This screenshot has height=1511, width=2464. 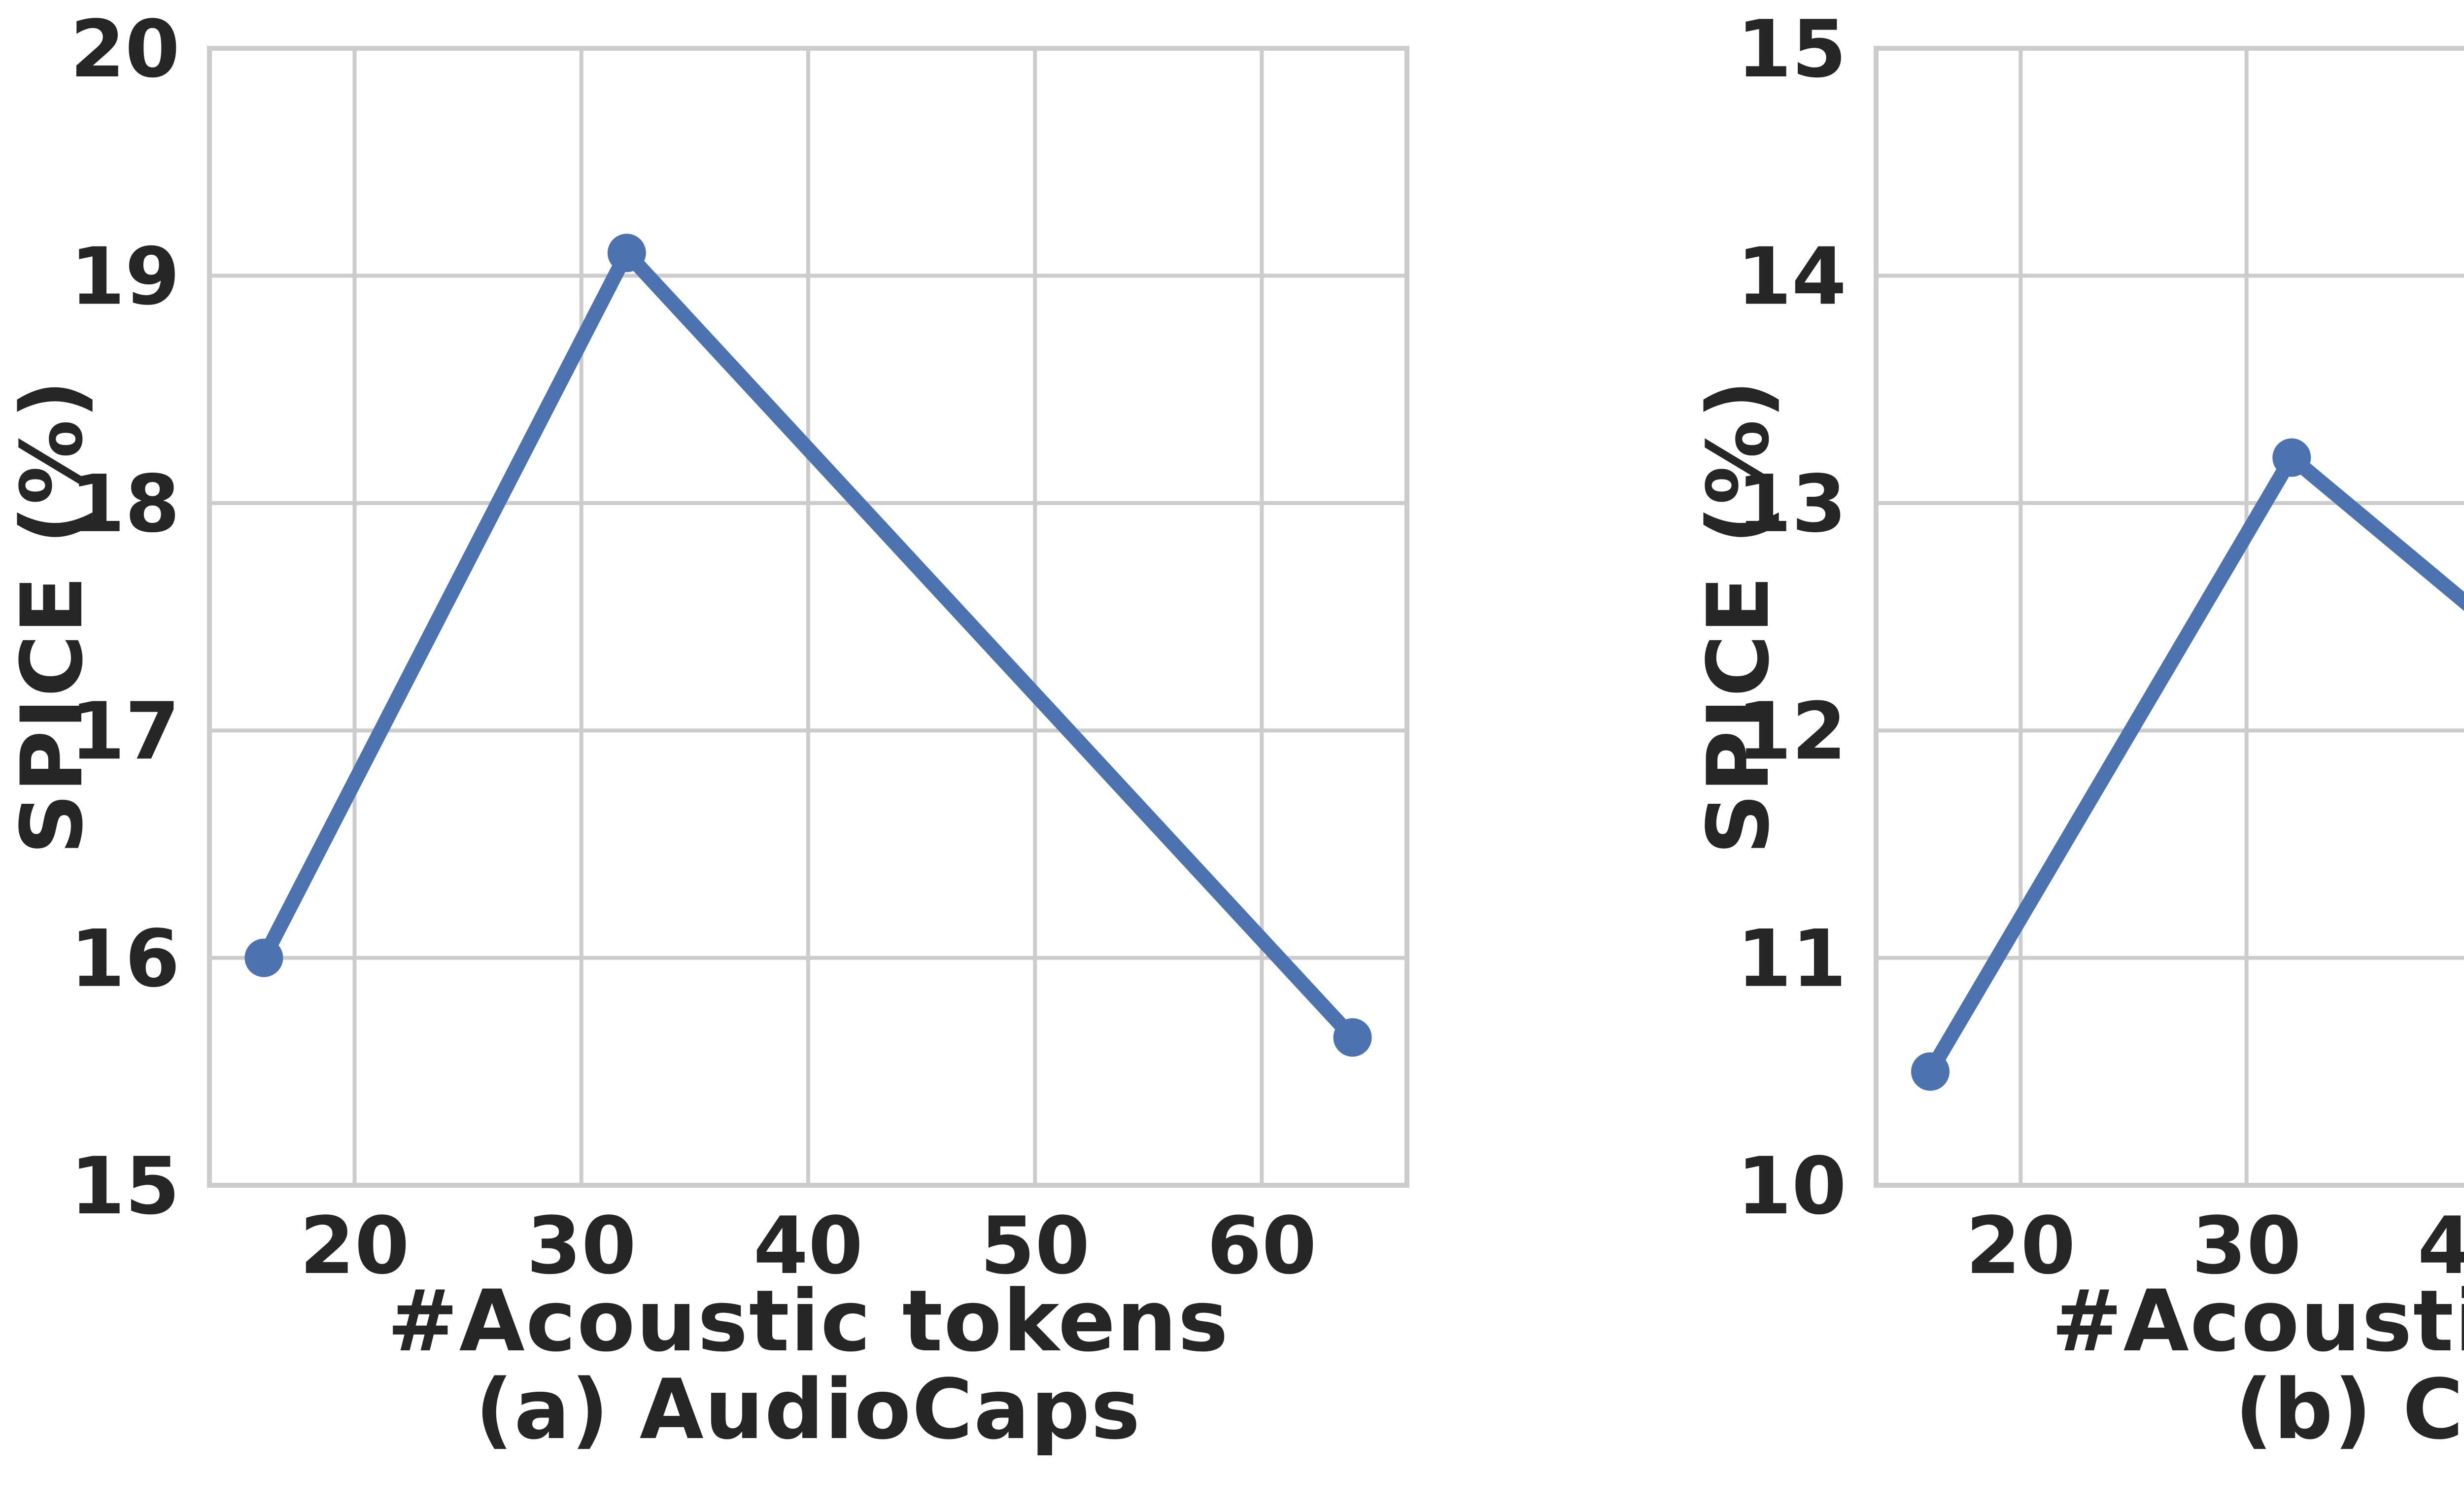 I want to click on y-tick-label: 14, so click(x=1792, y=276).